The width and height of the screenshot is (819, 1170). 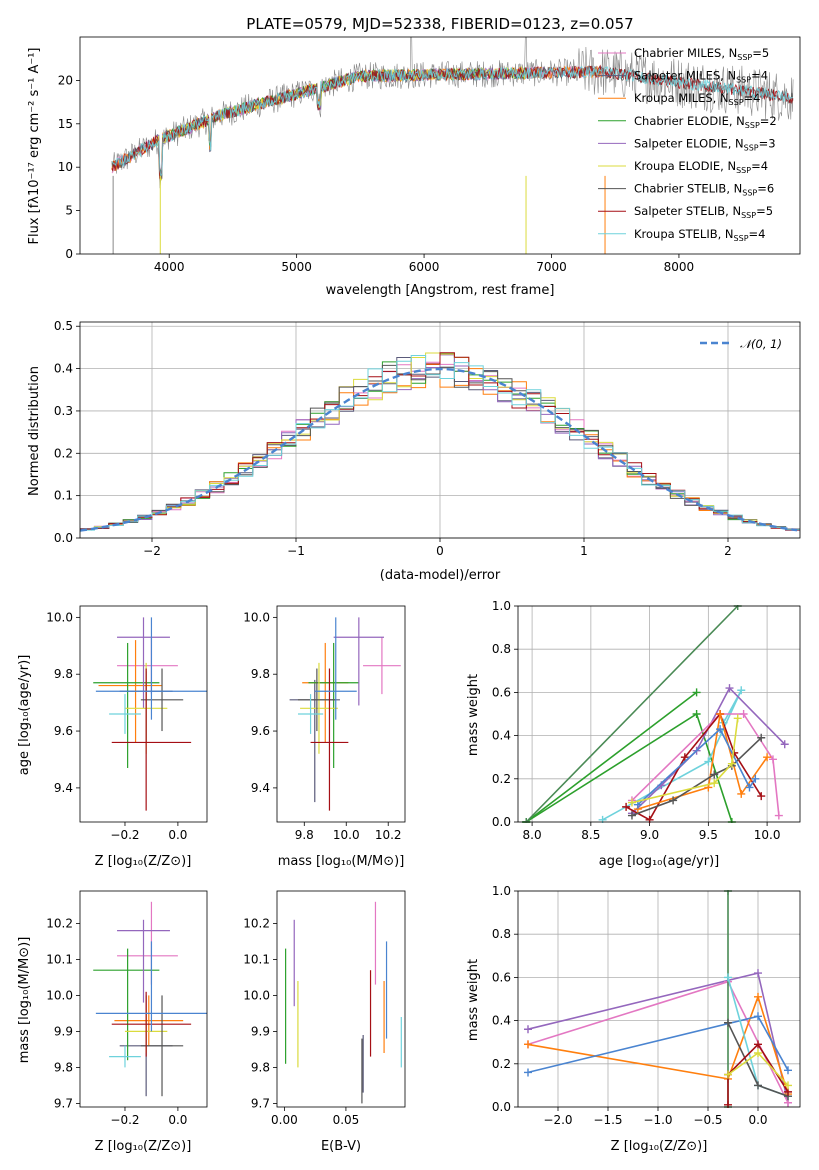 I want to click on legend-label: Salpeter MILES, NSSP=4, so click(x=701, y=77).